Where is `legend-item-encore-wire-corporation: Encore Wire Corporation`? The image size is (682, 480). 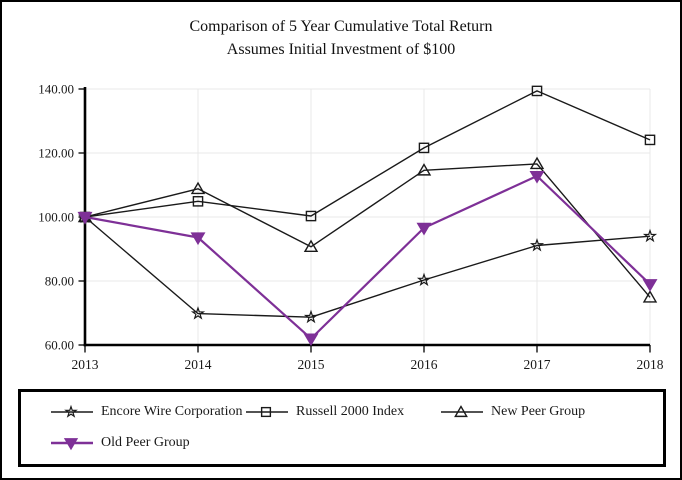
legend-item-encore-wire-corporation: Encore Wire Corporation is located at coordinates (146, 412).